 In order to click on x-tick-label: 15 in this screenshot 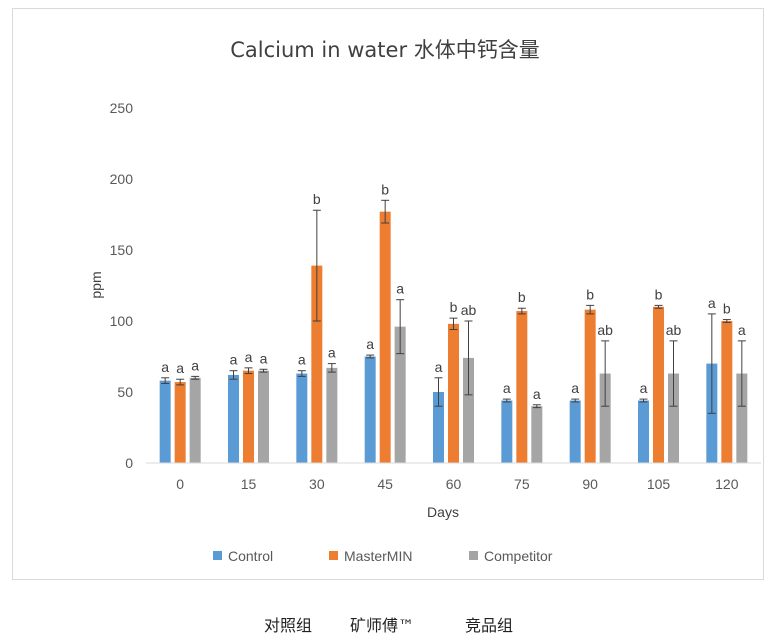, I will do `click(249, 484)`.